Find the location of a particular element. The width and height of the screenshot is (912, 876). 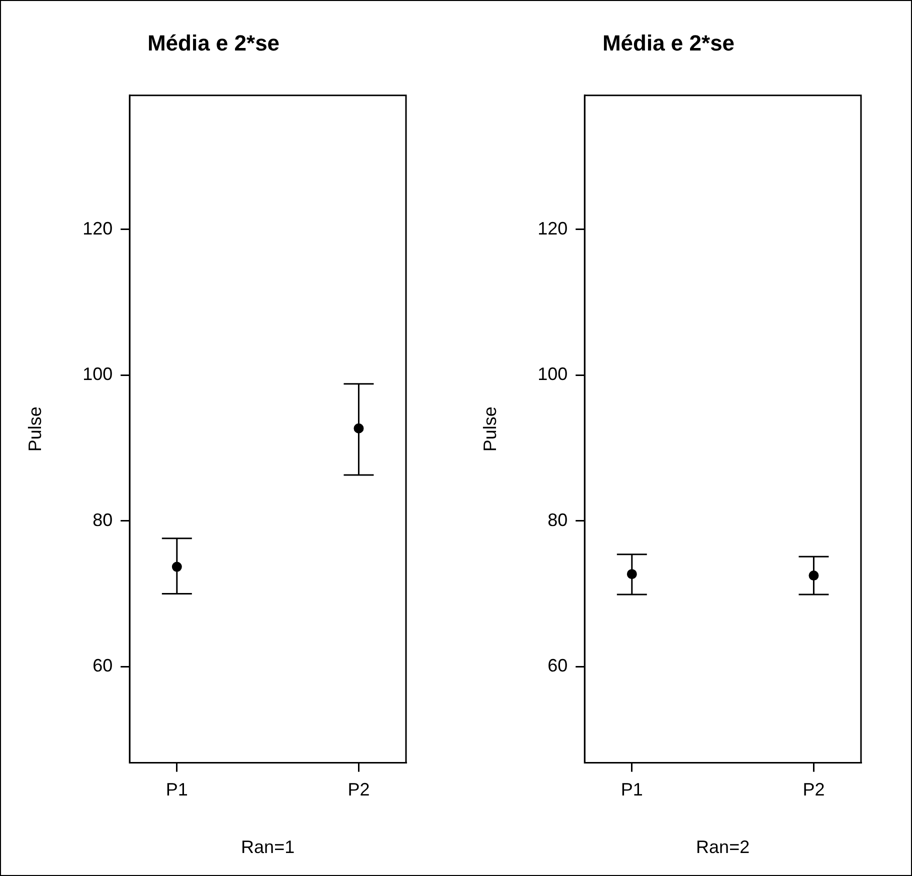

x-axis-title: Ran=1 is located at coordinates (268, 847).